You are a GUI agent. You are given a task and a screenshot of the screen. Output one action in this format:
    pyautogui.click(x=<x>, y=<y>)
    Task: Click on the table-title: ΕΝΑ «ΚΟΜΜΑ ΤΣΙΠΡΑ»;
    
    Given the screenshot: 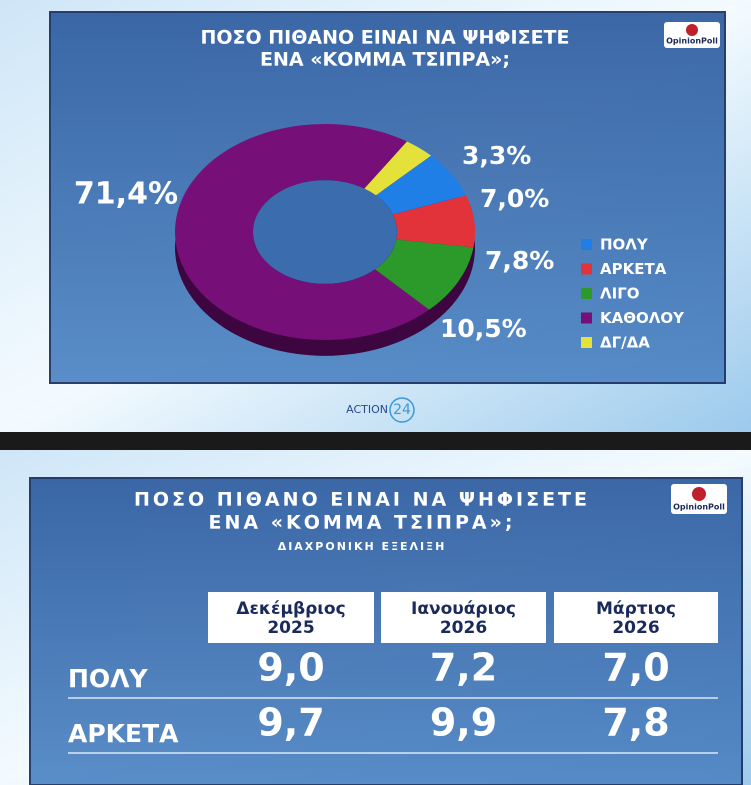 What is the action you would take?
    pyautogui.click(x=362, y=523)
    